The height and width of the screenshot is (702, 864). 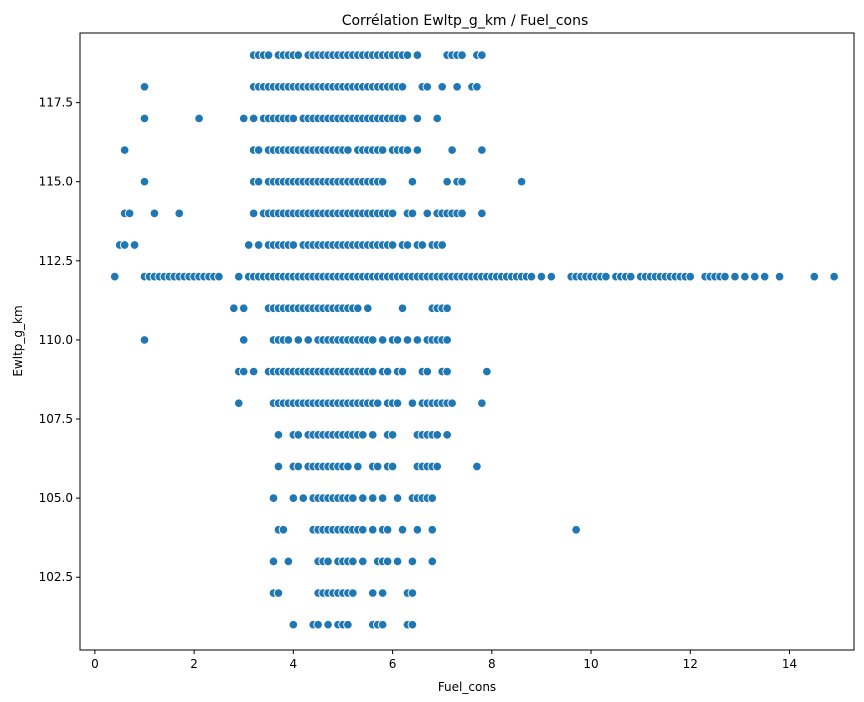 What do you see at coordinates (95, 664) in the screenshot?
I see `x-tick-label: 0` at bounding box center [95, 664].